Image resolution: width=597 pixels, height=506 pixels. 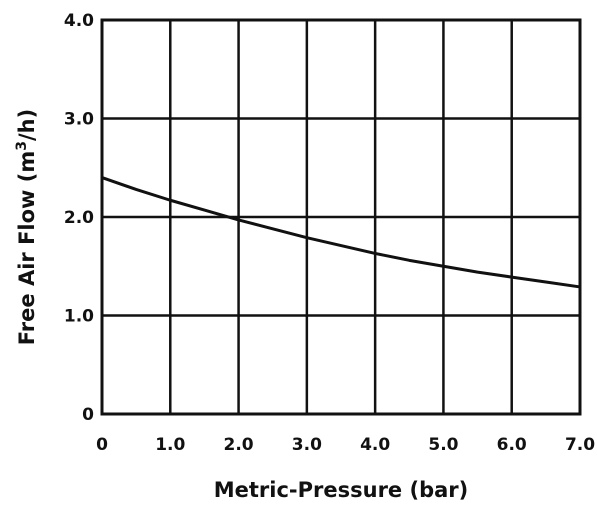 What do you see at coordinates (22, 146) in the screenshot?
I see `y-axis-title-superscript: 3` at bounding box center [22, 146].